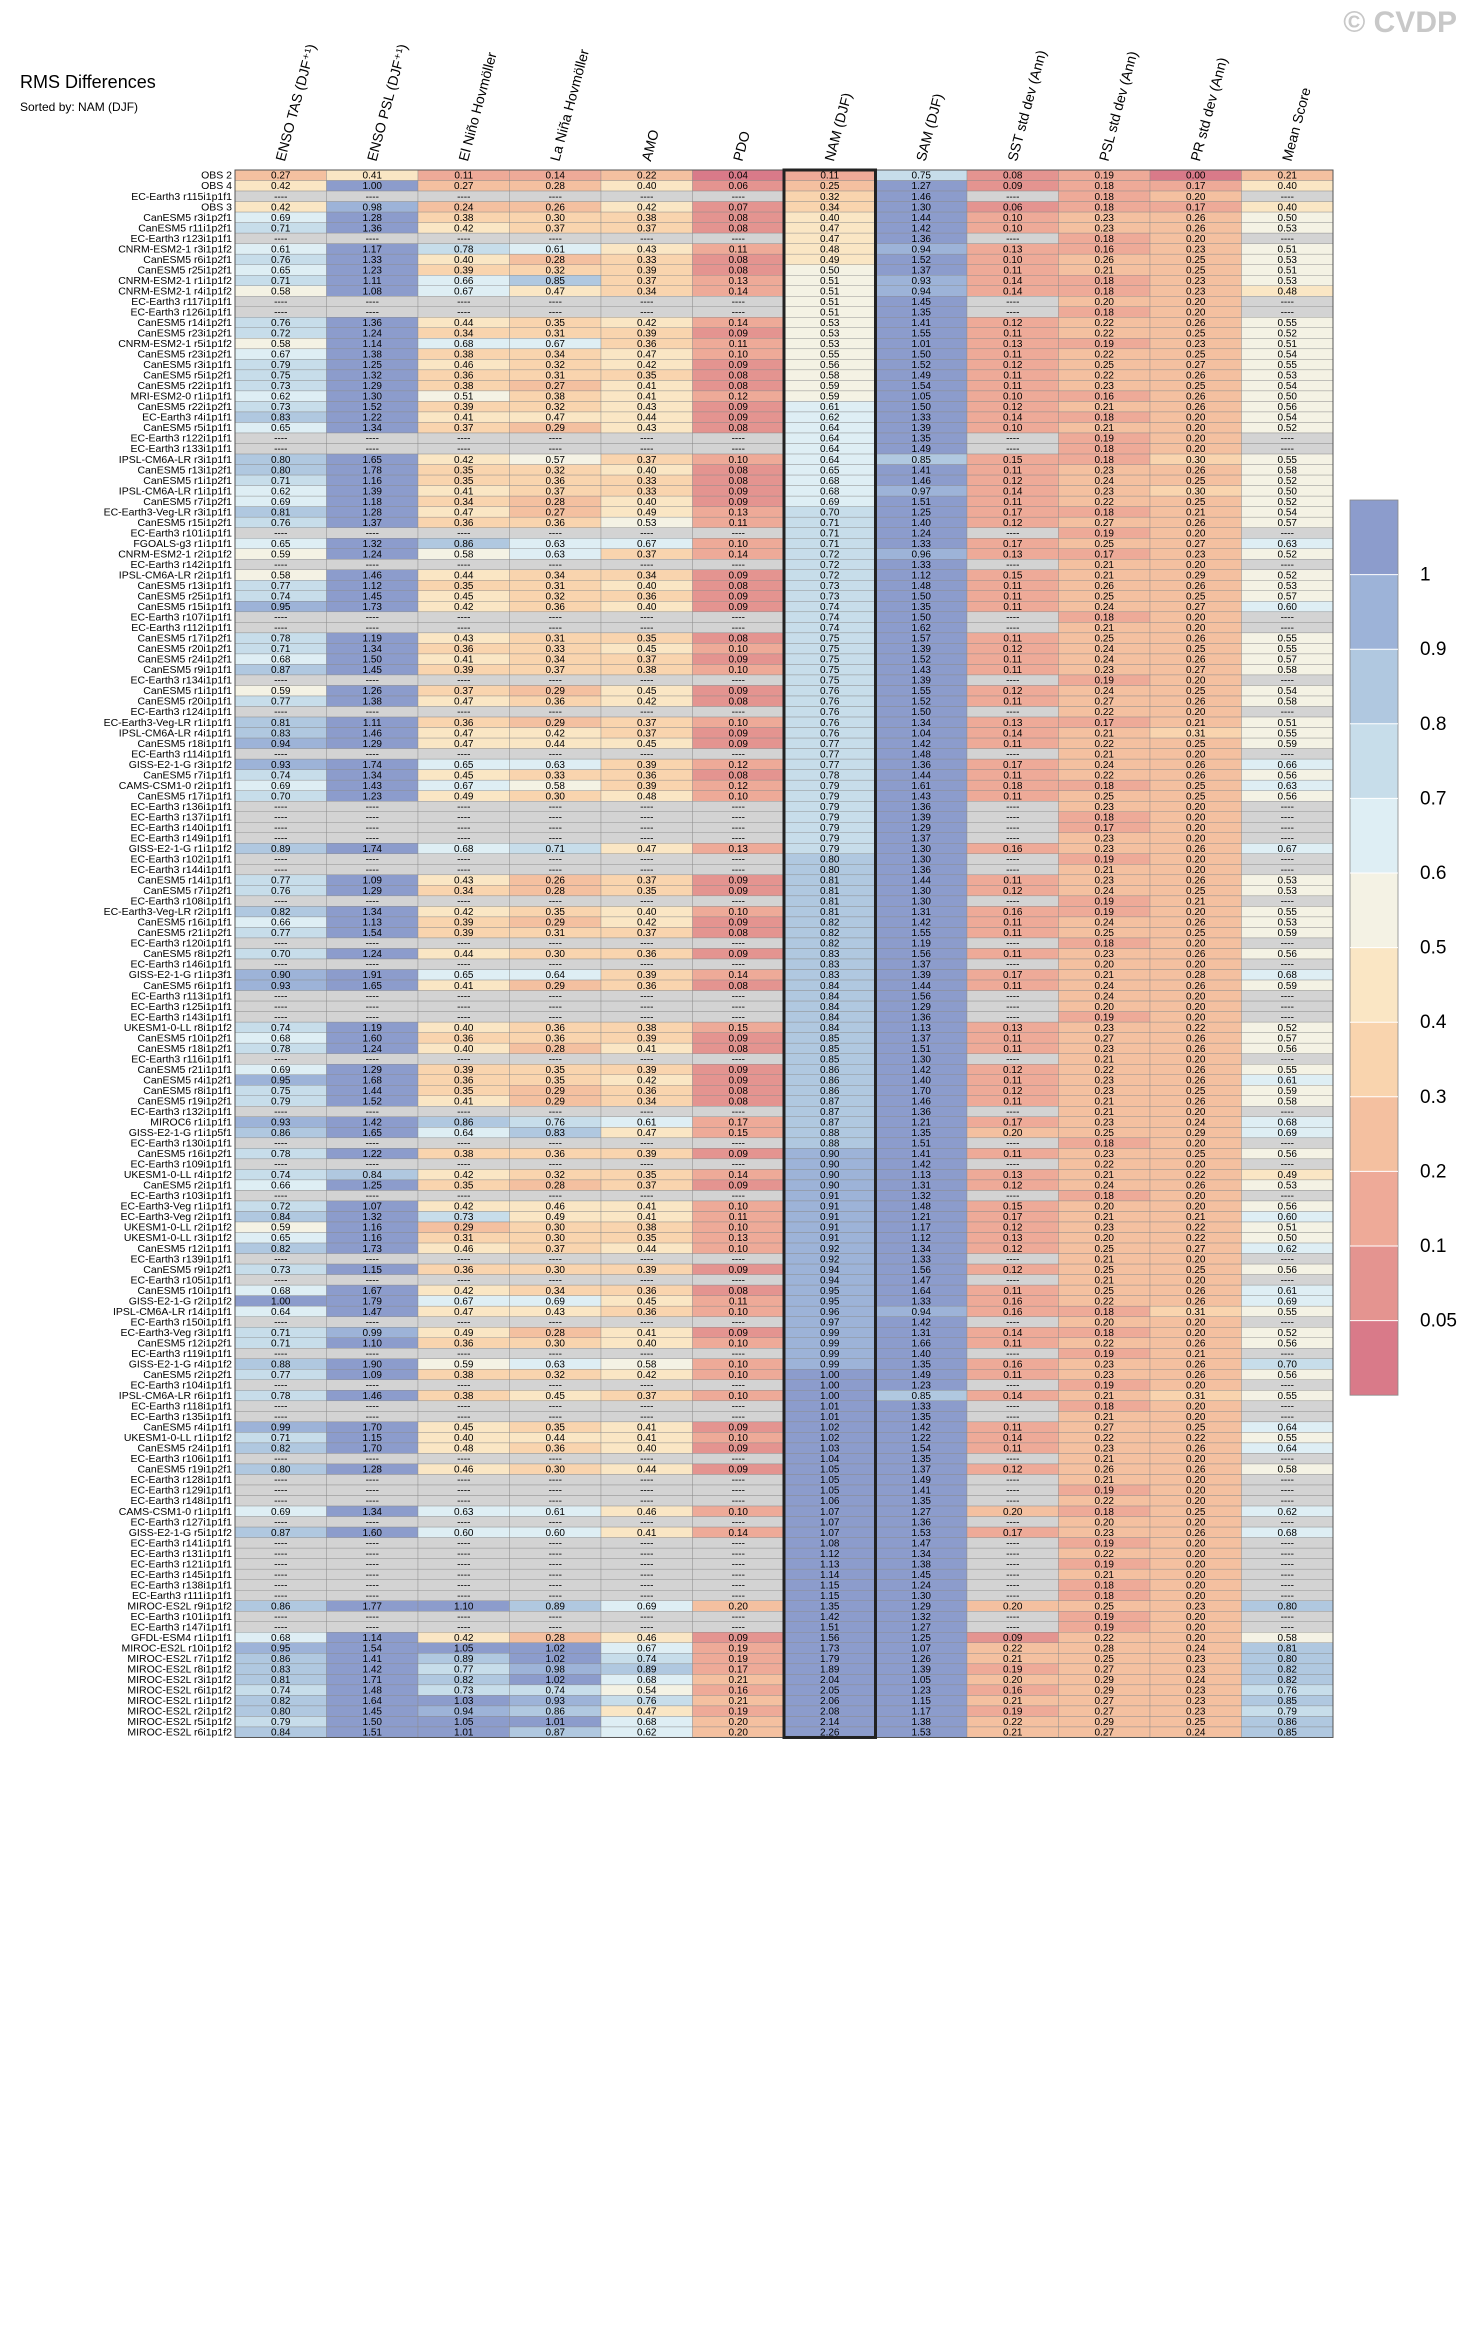 This screenshot has height=2342, width=1471. Describe the element at coordinates (1288, 249) in the screenshot. I see `cell-value: 0.51` at that location.